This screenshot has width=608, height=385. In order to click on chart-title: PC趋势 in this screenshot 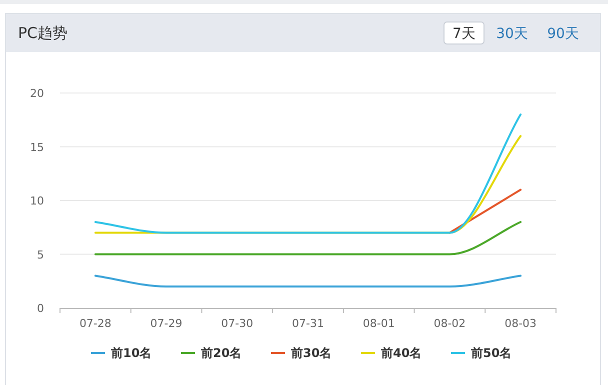, I will do `click(43, 33)`.